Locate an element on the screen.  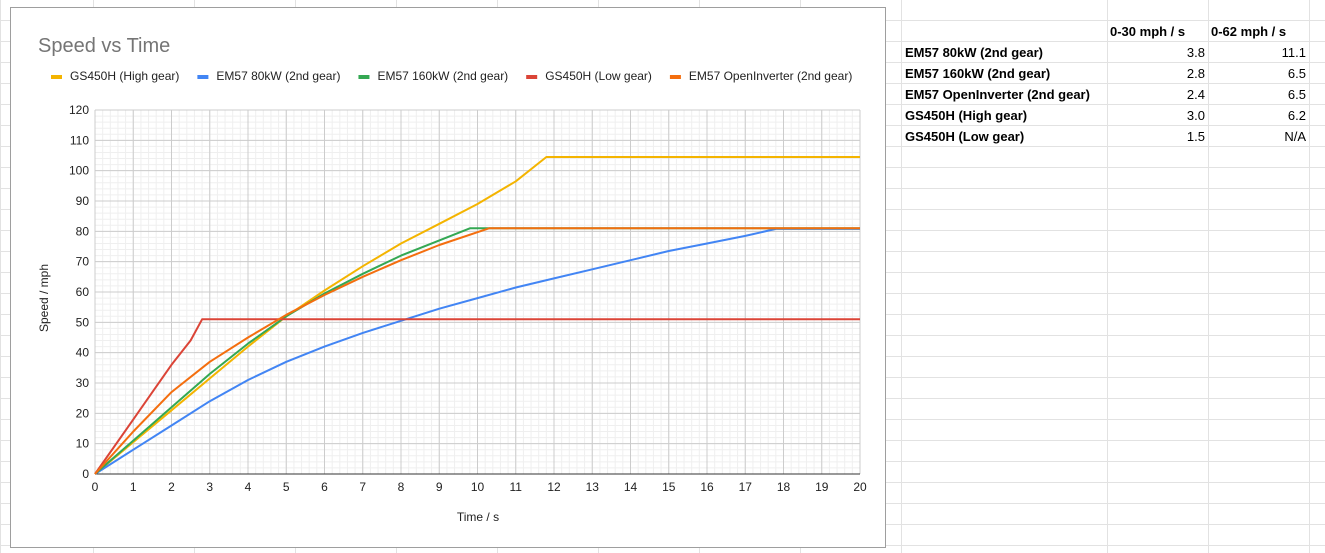
y-tick-label: 80 is located at coordinates (83, 231).